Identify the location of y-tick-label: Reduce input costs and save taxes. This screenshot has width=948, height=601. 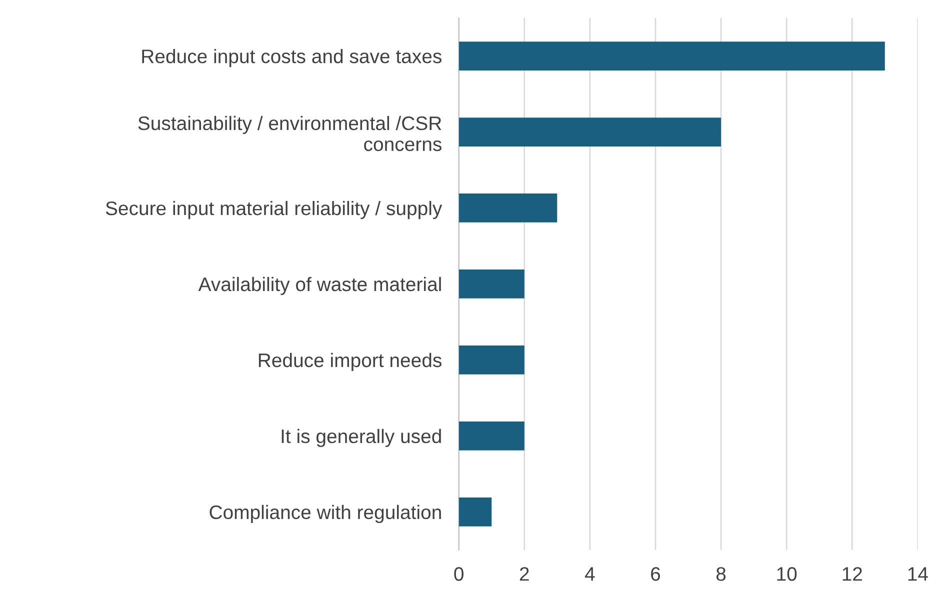
(292, 58).